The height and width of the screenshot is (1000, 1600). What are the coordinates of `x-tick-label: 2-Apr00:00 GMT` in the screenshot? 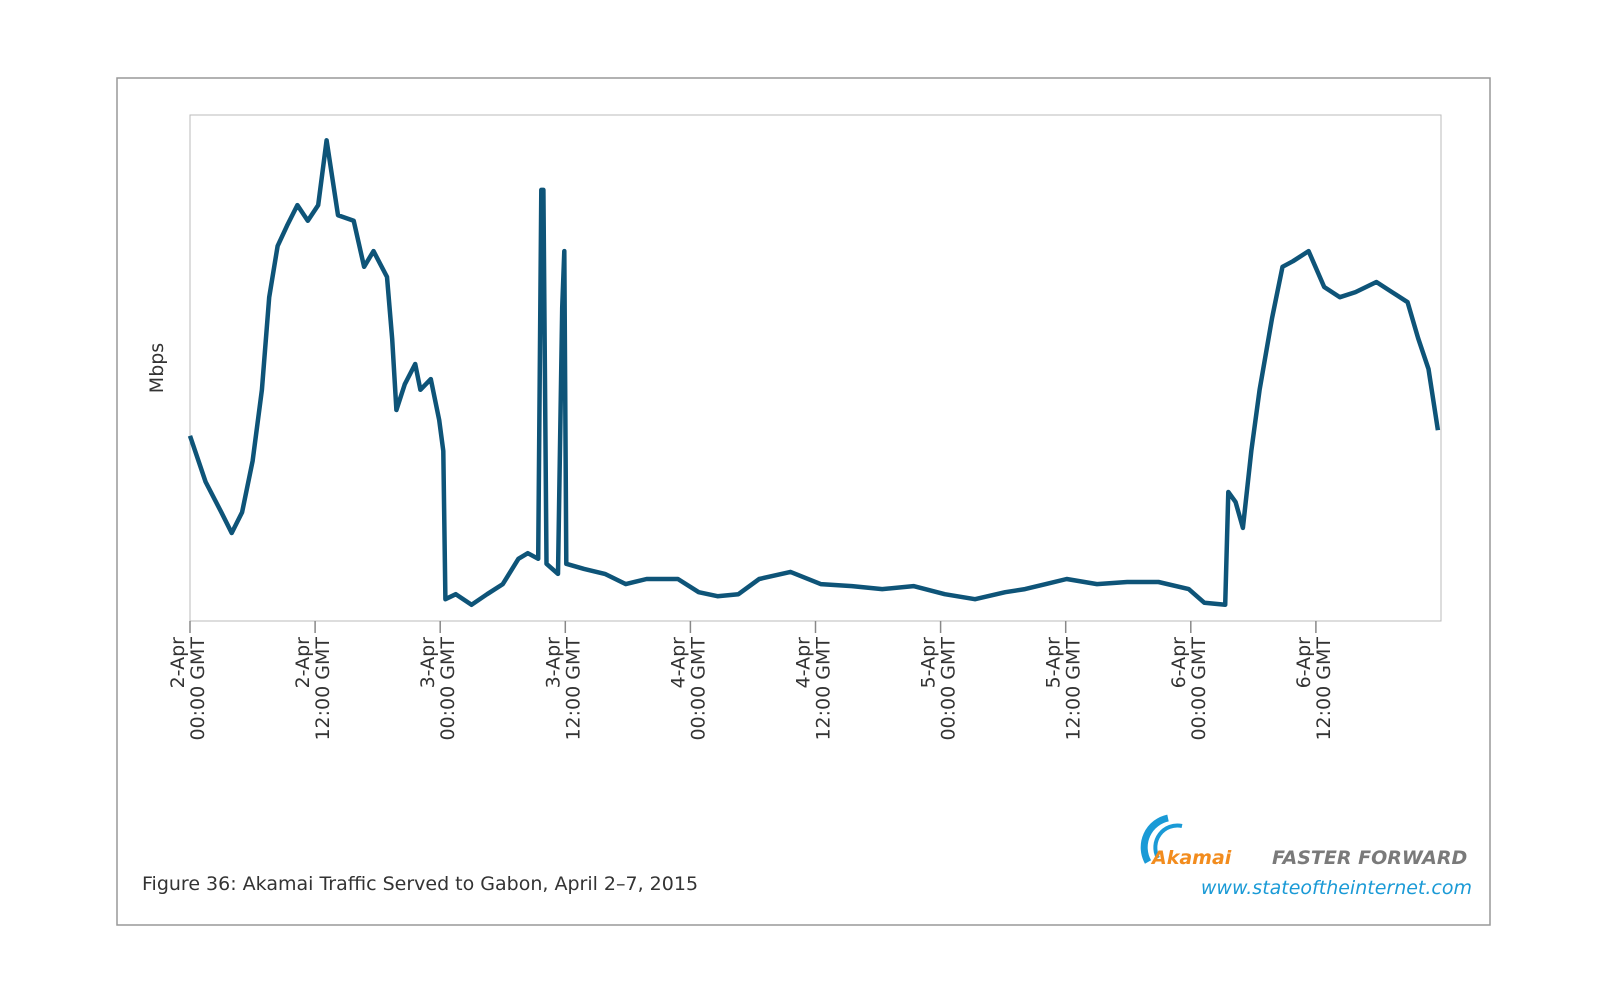 It's located at (188, 689).